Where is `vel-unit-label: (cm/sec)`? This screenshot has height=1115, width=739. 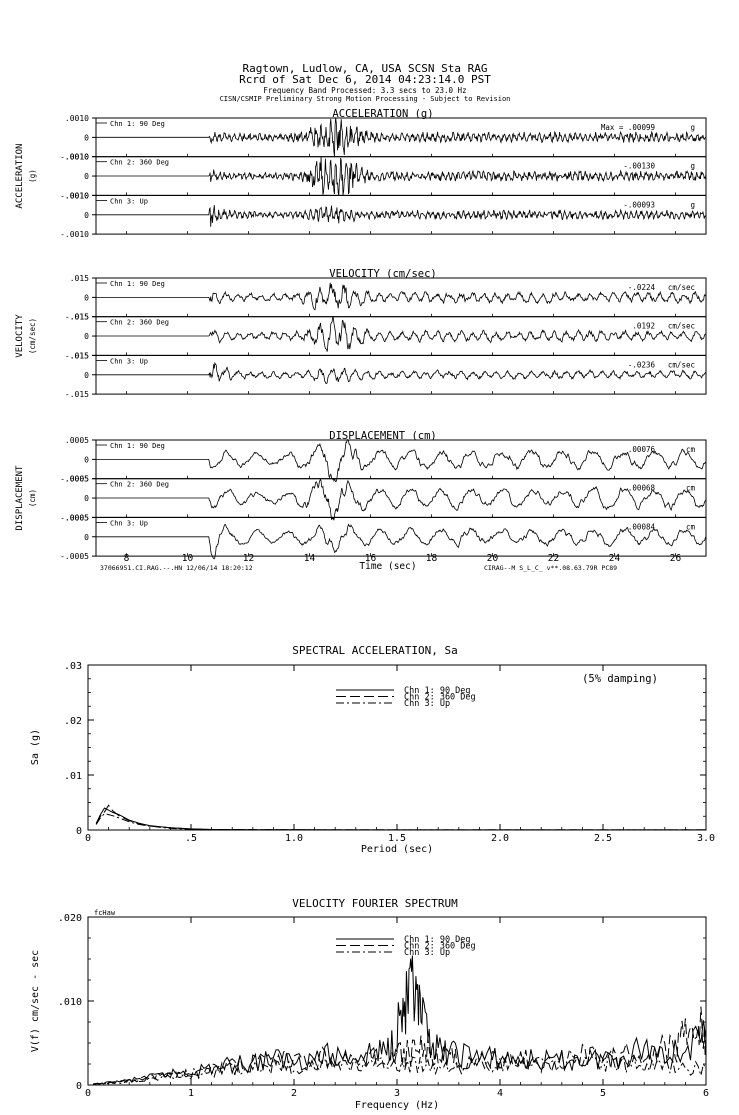
vel-unit-label: (cm/sec) is located at coordinates (32, 336).